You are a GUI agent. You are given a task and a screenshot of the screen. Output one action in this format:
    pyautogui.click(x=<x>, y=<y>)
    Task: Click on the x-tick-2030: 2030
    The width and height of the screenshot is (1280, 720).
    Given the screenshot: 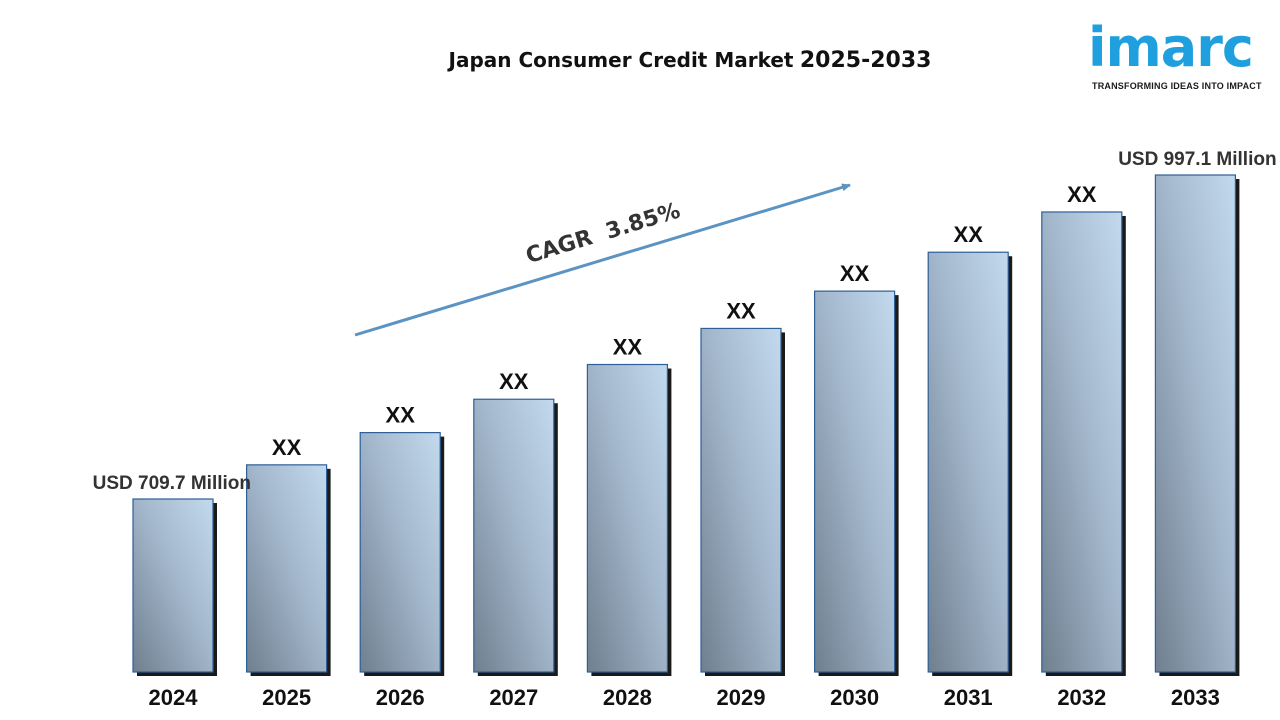 What is the action you would take?
    pyautogui.click(x=854, y=697)
    